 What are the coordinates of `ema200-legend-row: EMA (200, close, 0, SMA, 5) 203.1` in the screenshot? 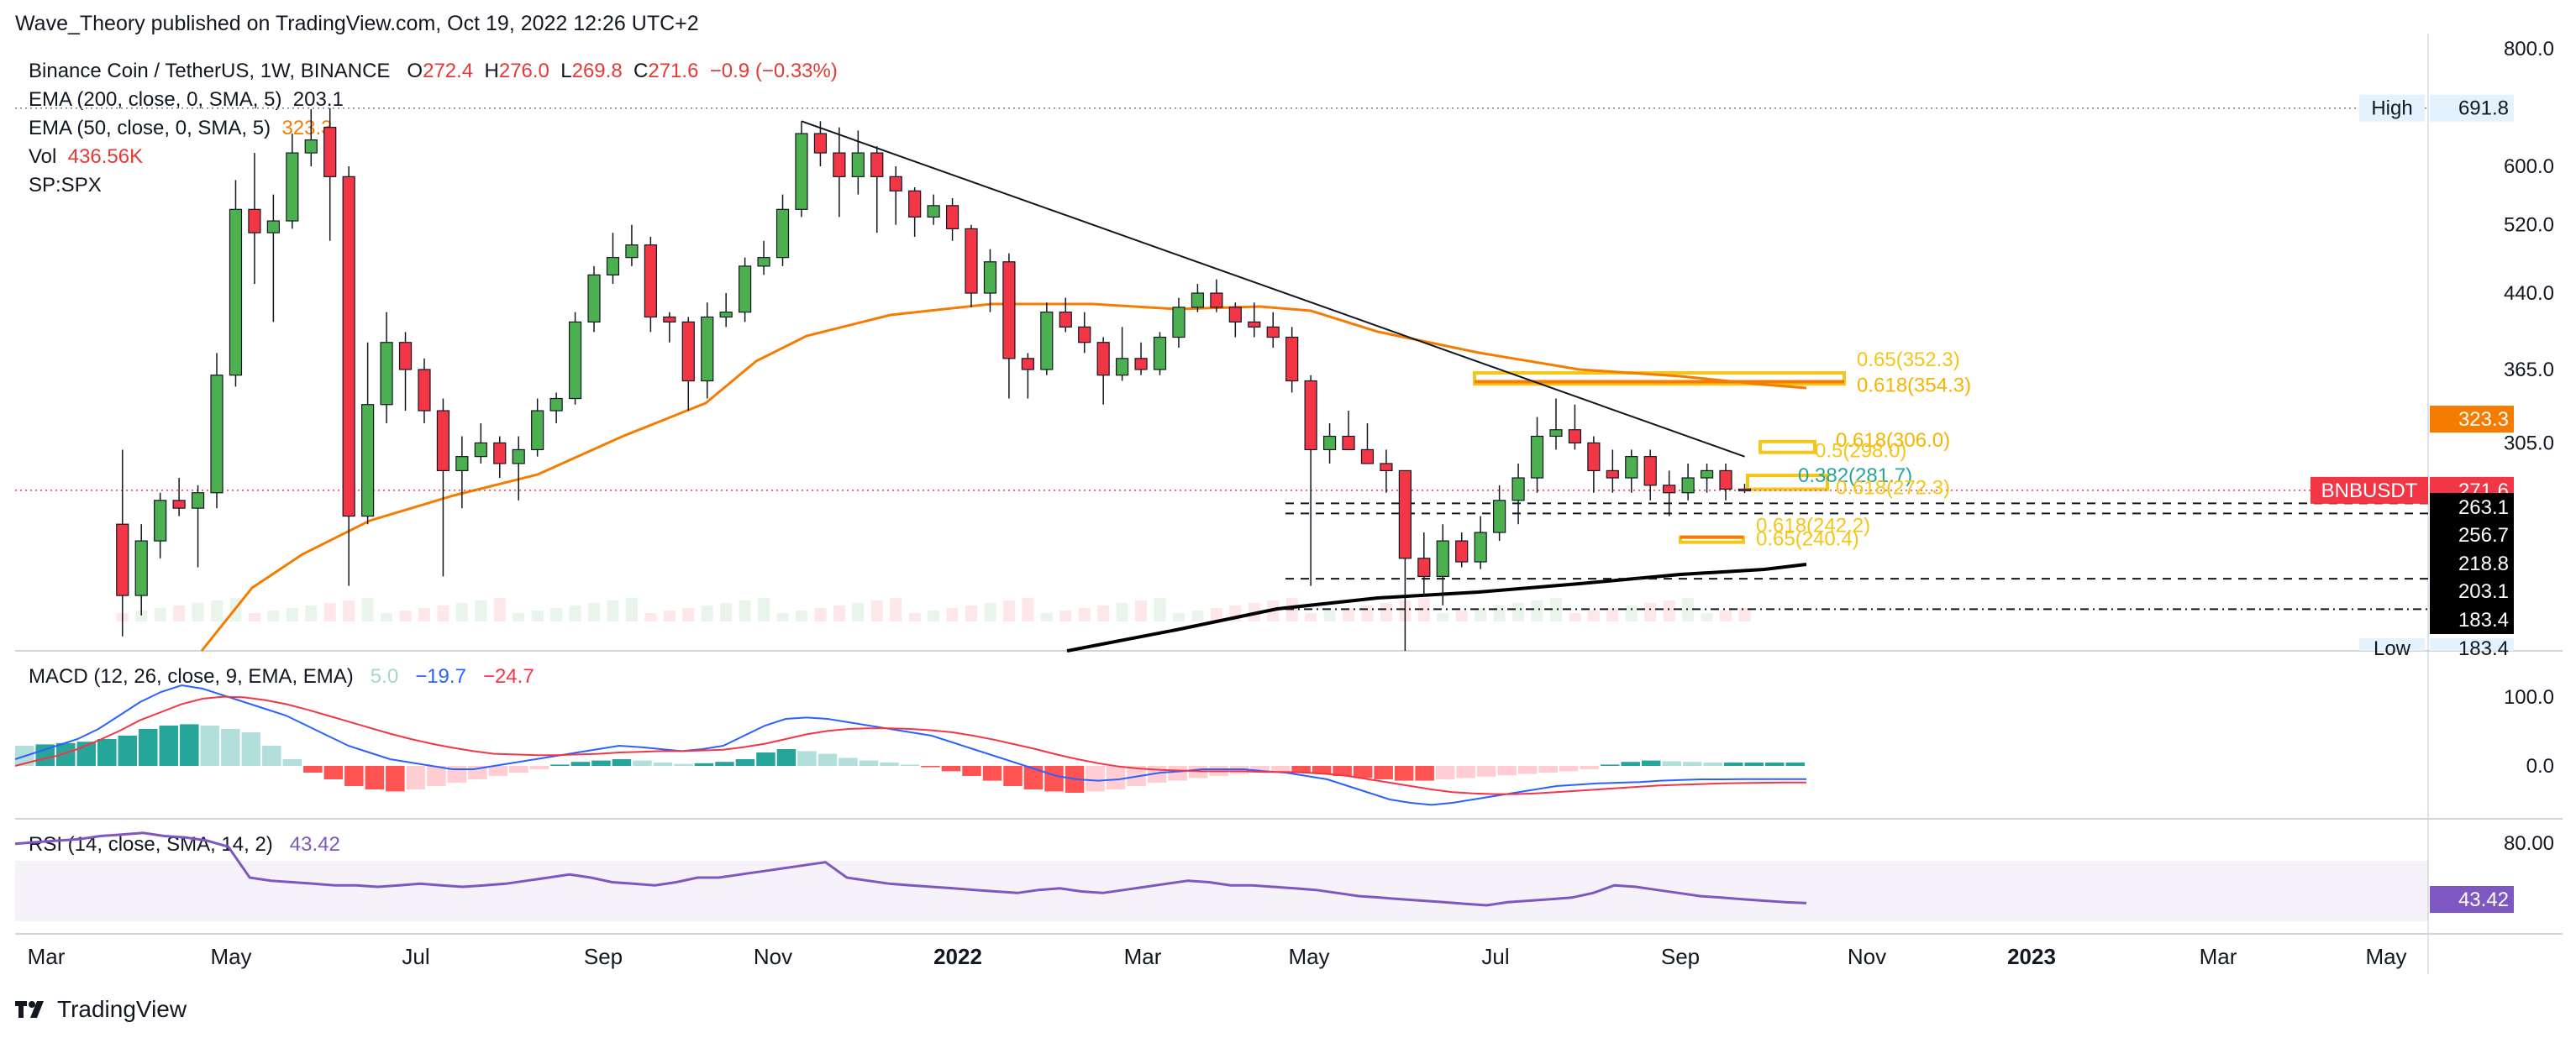 It's located at (434, 100).